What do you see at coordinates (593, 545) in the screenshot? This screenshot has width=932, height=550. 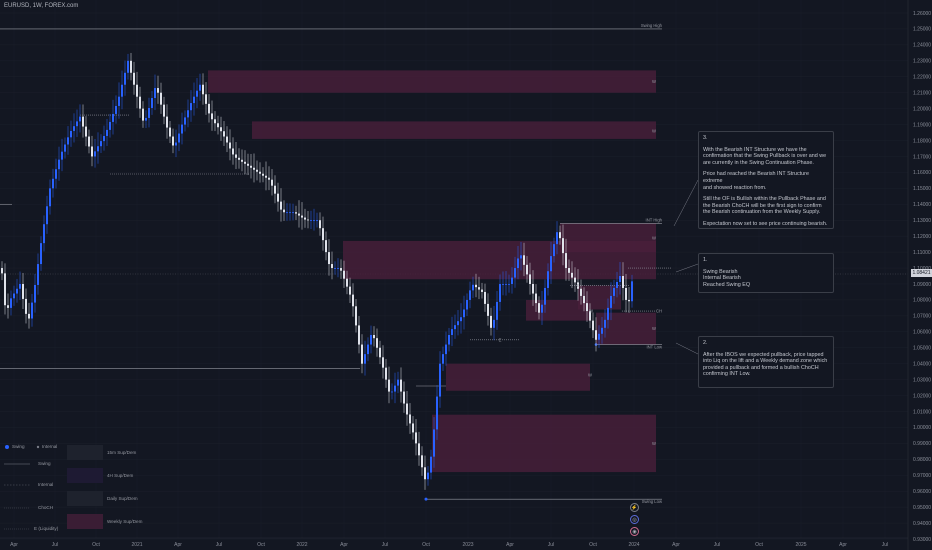 I see `time-tick-label: Oct` at bounding box center [593, 545].